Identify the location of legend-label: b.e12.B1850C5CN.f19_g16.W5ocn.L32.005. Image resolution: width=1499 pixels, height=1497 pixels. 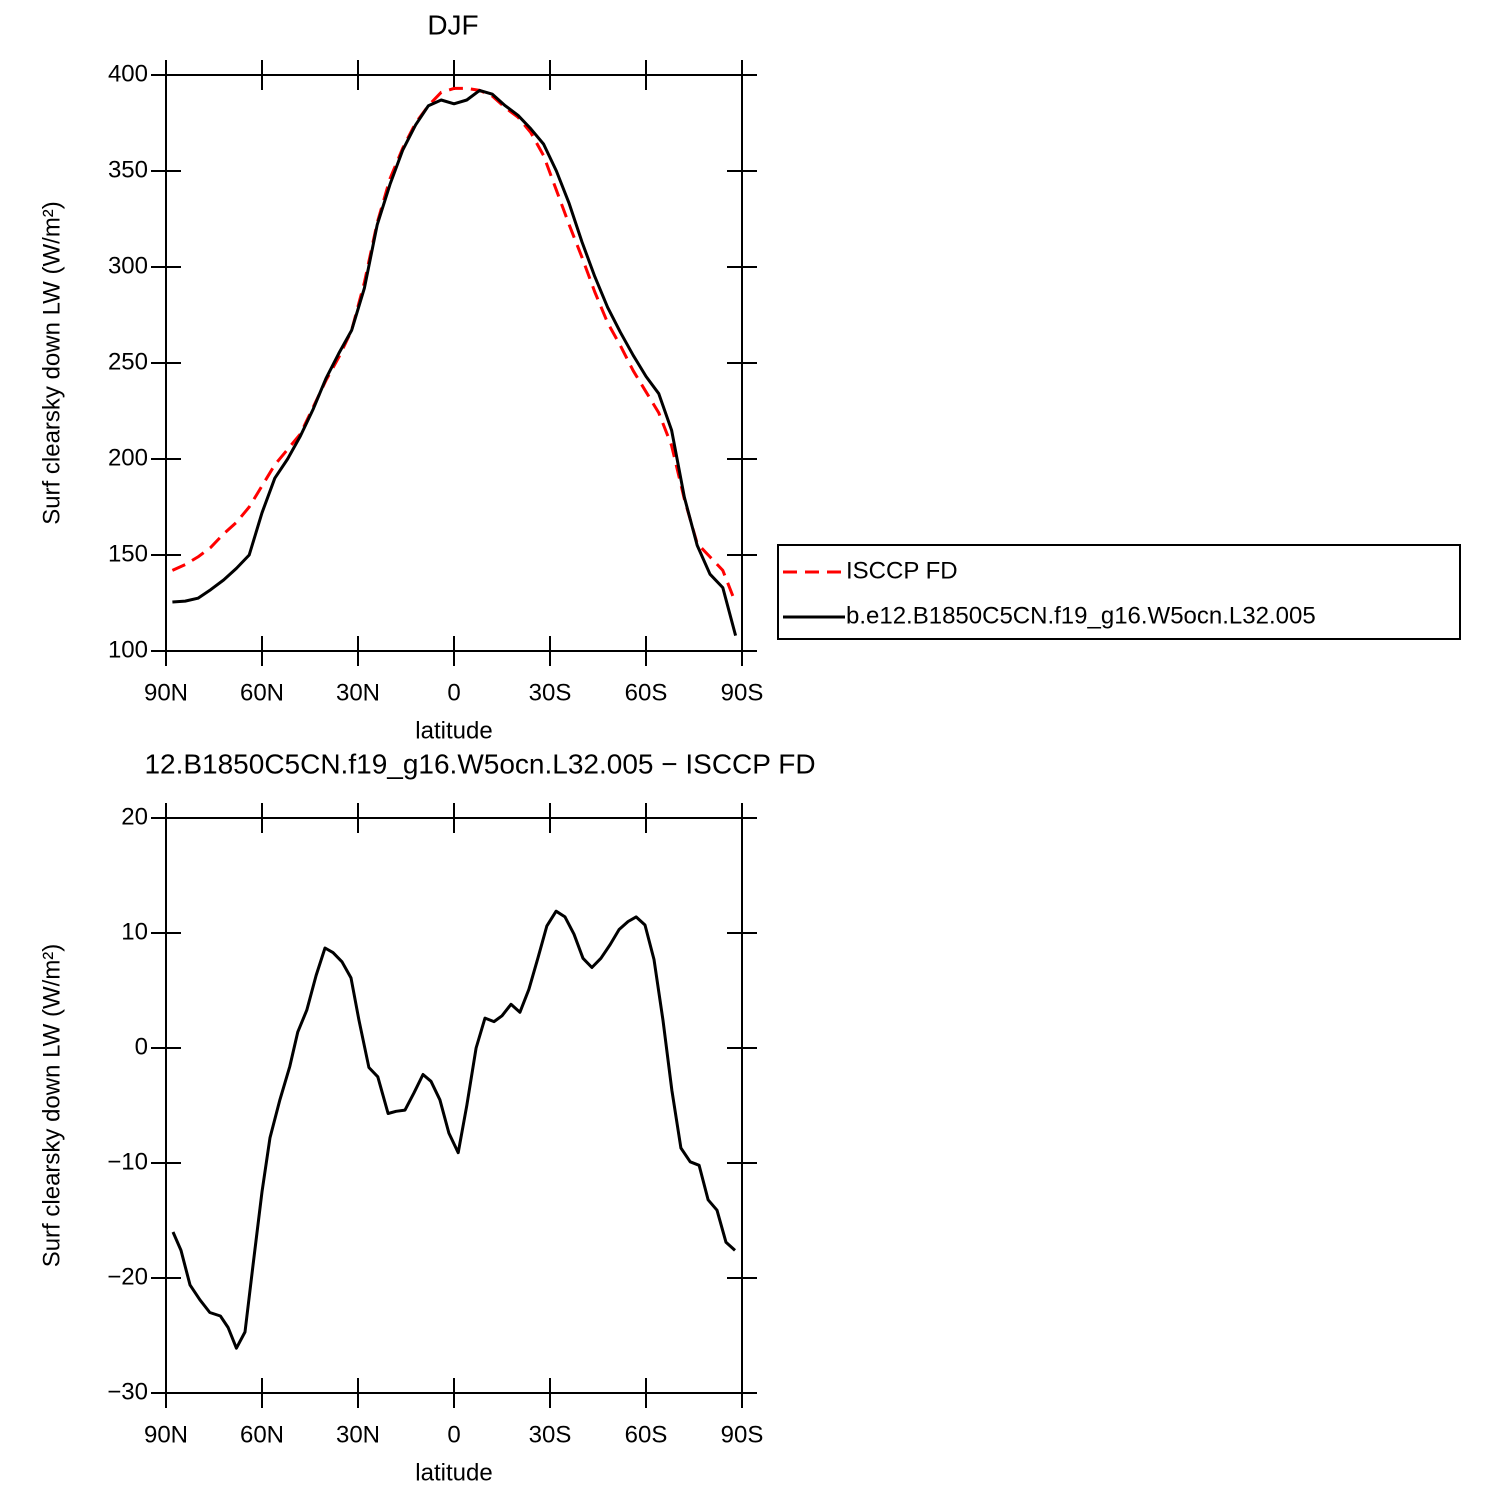
(1081, 615).